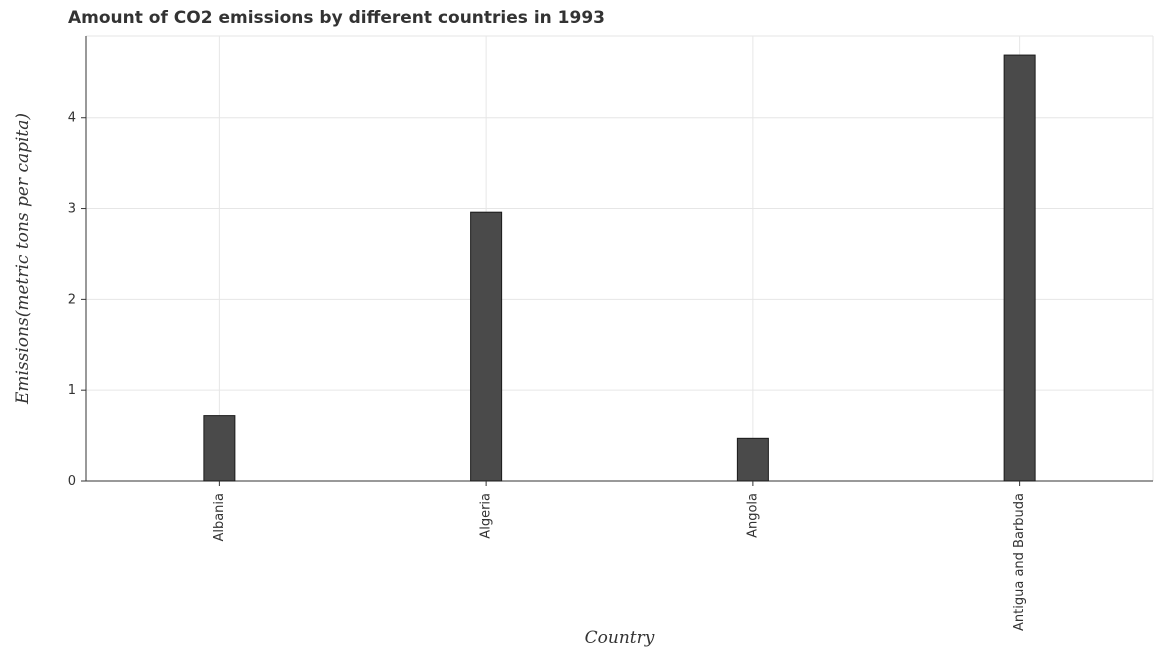  I want to click on x-tick-label: Antigua and Barbuda, so click(1019, 562).